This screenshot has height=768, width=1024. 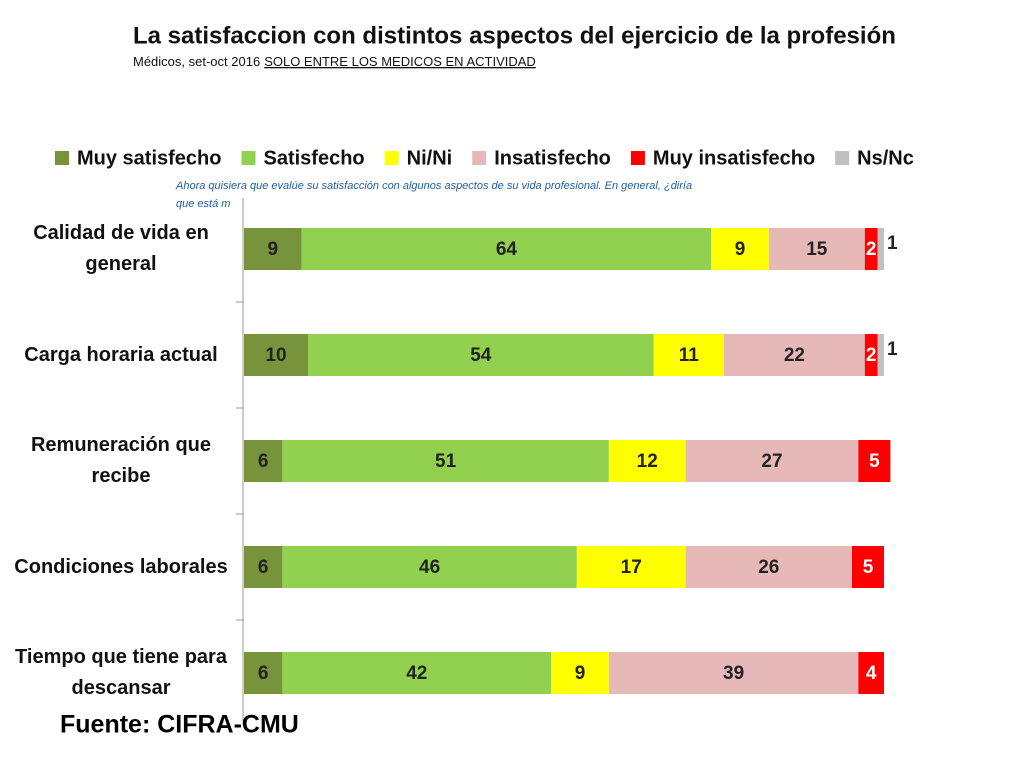 I want to click on data-label: 22, so click(x=794, y=355).